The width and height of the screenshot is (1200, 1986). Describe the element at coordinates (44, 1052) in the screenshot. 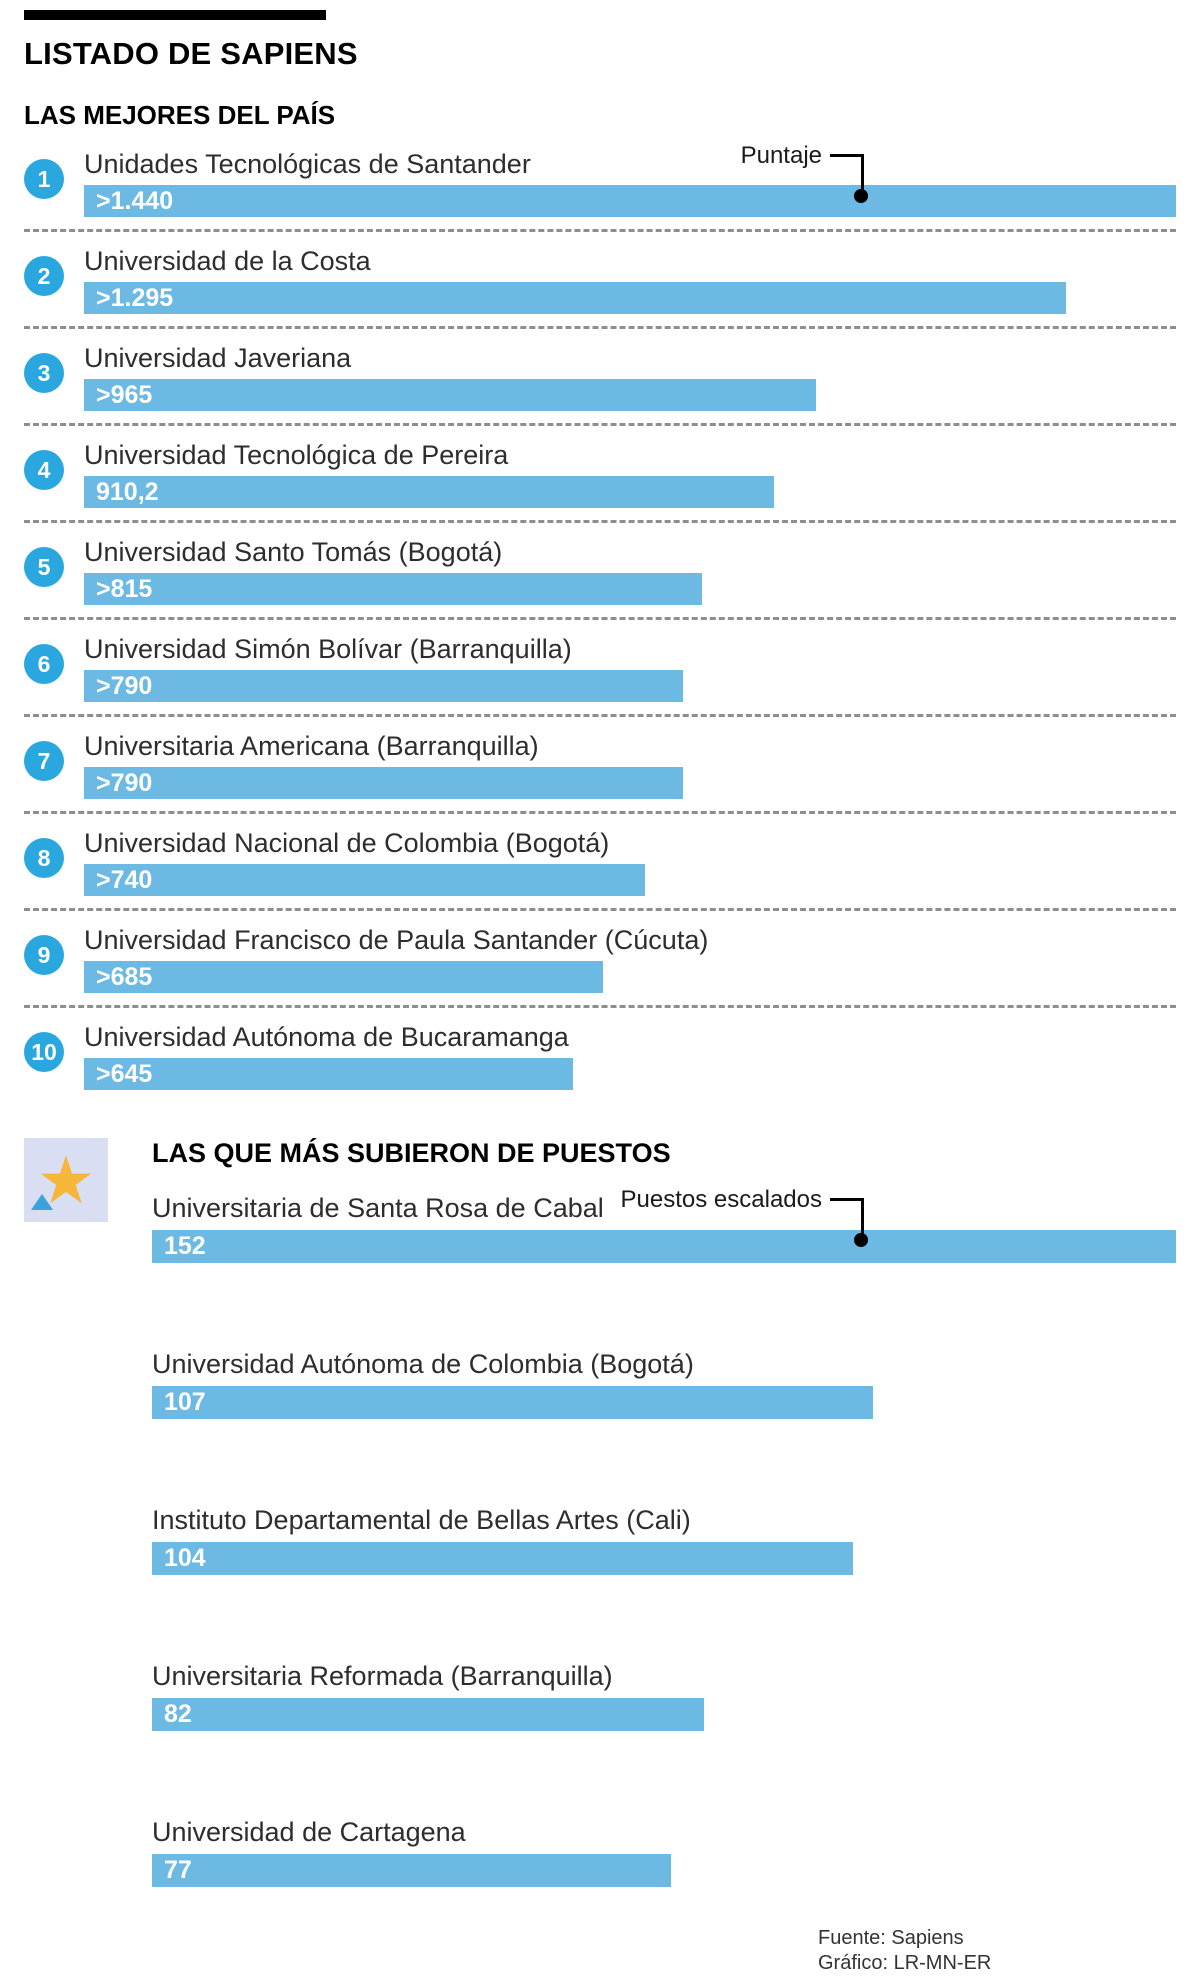

I see `rank-badge: 10` at that location.